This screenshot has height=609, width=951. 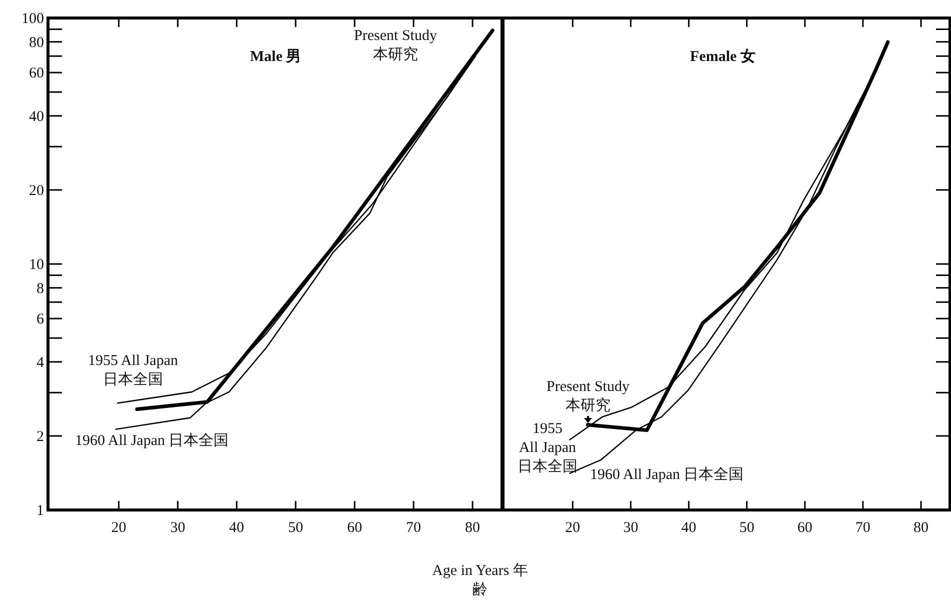 I want to click on y-tick-label: 100, so click(x=33, y=19).